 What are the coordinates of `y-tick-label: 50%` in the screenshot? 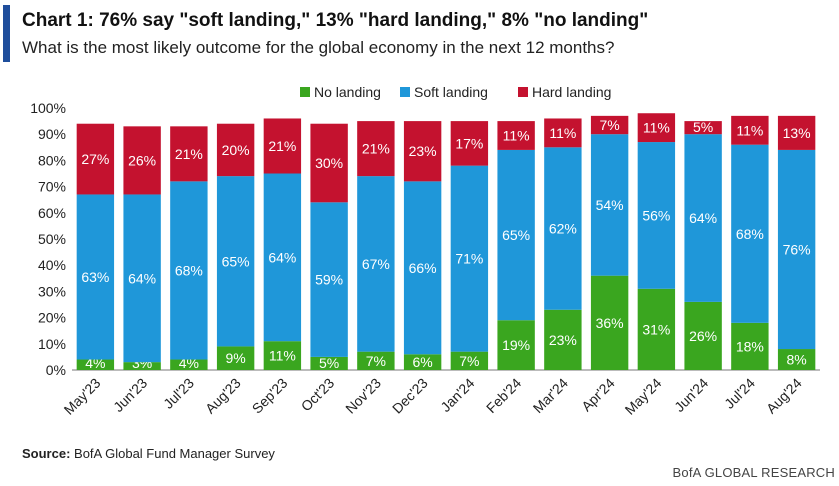 It's located at (52, 239).